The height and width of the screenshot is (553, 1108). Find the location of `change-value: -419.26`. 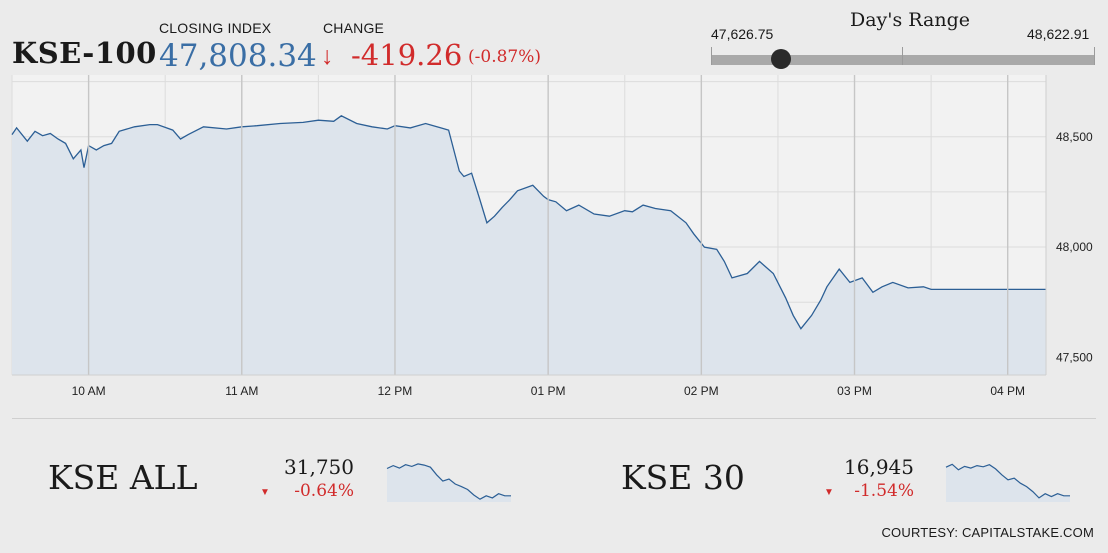

change-value: -419.26 is located at coordinates (407, 55).